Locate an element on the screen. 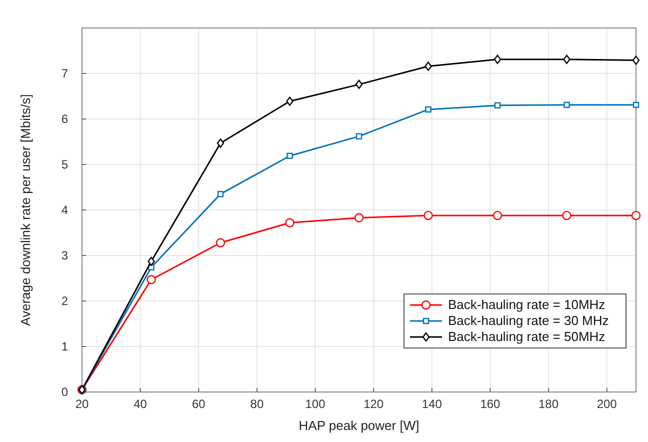 This screenshot has height=442, width=648. x-tick-label: 20 is located at coordinates (82, 404).